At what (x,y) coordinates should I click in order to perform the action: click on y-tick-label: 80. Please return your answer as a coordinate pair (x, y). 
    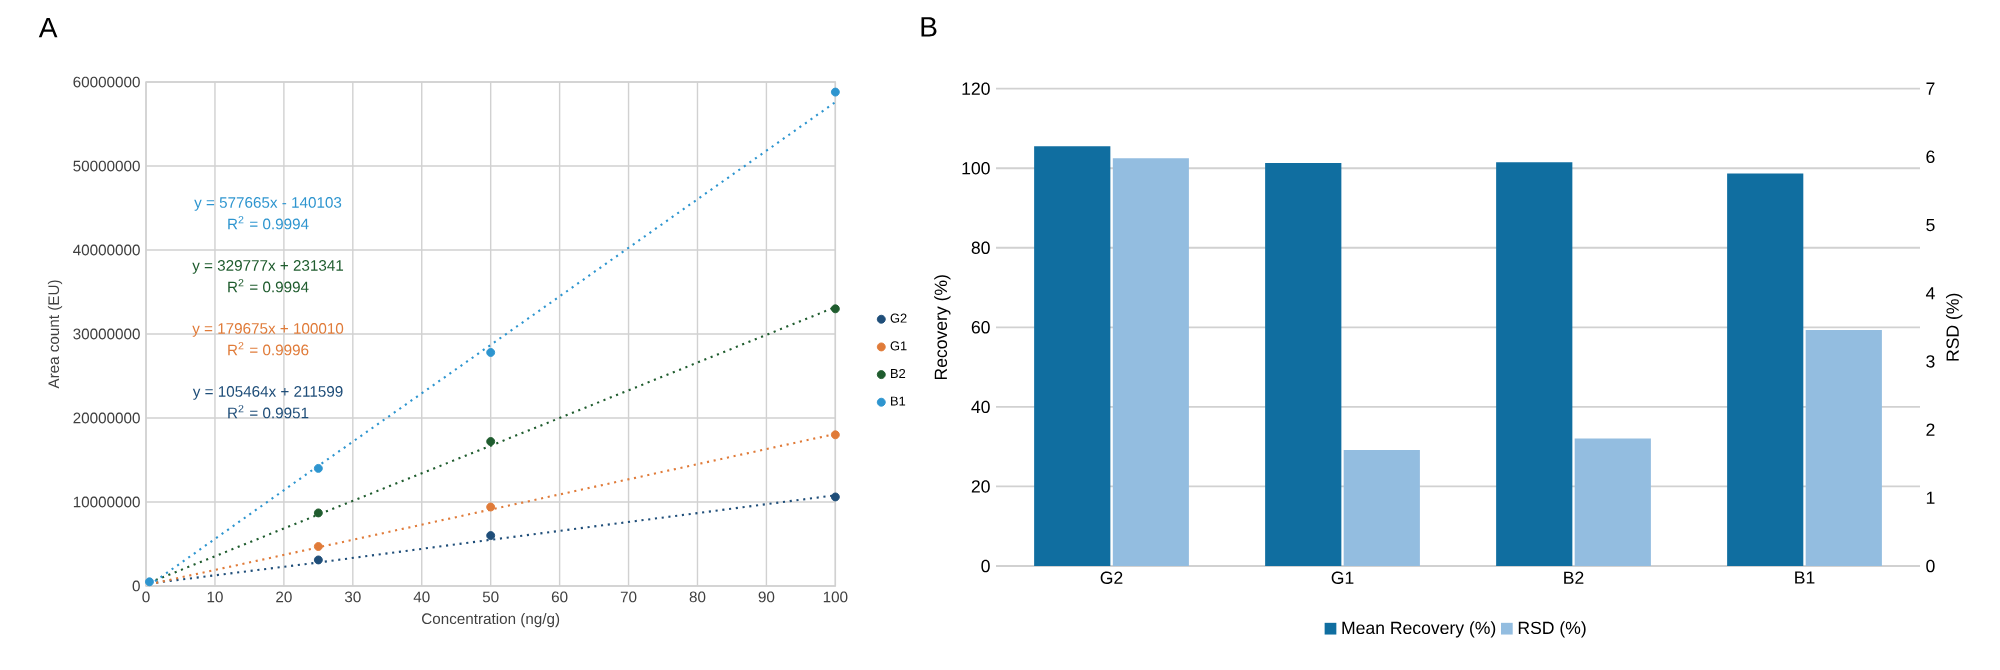
    Looking at the image, I should click on (980, 247).